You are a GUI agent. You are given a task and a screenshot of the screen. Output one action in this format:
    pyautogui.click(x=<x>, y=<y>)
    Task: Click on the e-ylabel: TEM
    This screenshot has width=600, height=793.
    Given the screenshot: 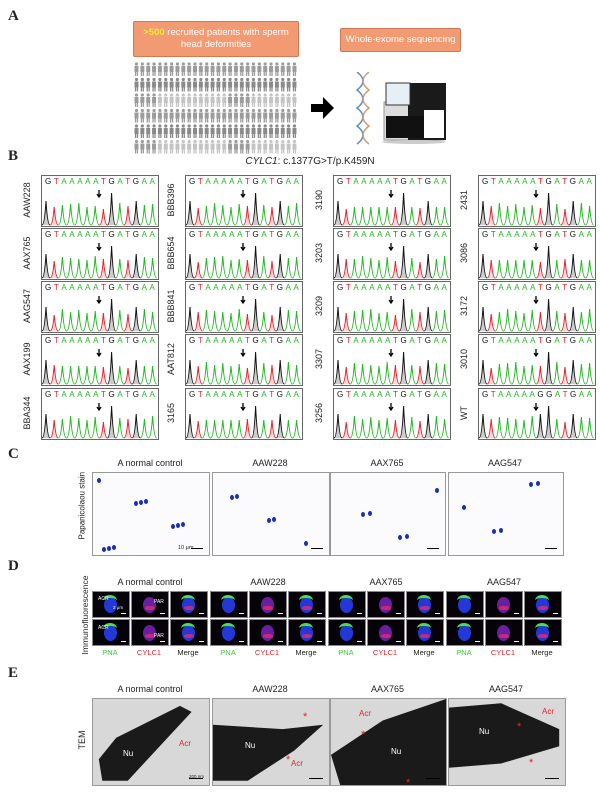 What is the action you would take?
    pyautogui.click(x=82, y=740)
    